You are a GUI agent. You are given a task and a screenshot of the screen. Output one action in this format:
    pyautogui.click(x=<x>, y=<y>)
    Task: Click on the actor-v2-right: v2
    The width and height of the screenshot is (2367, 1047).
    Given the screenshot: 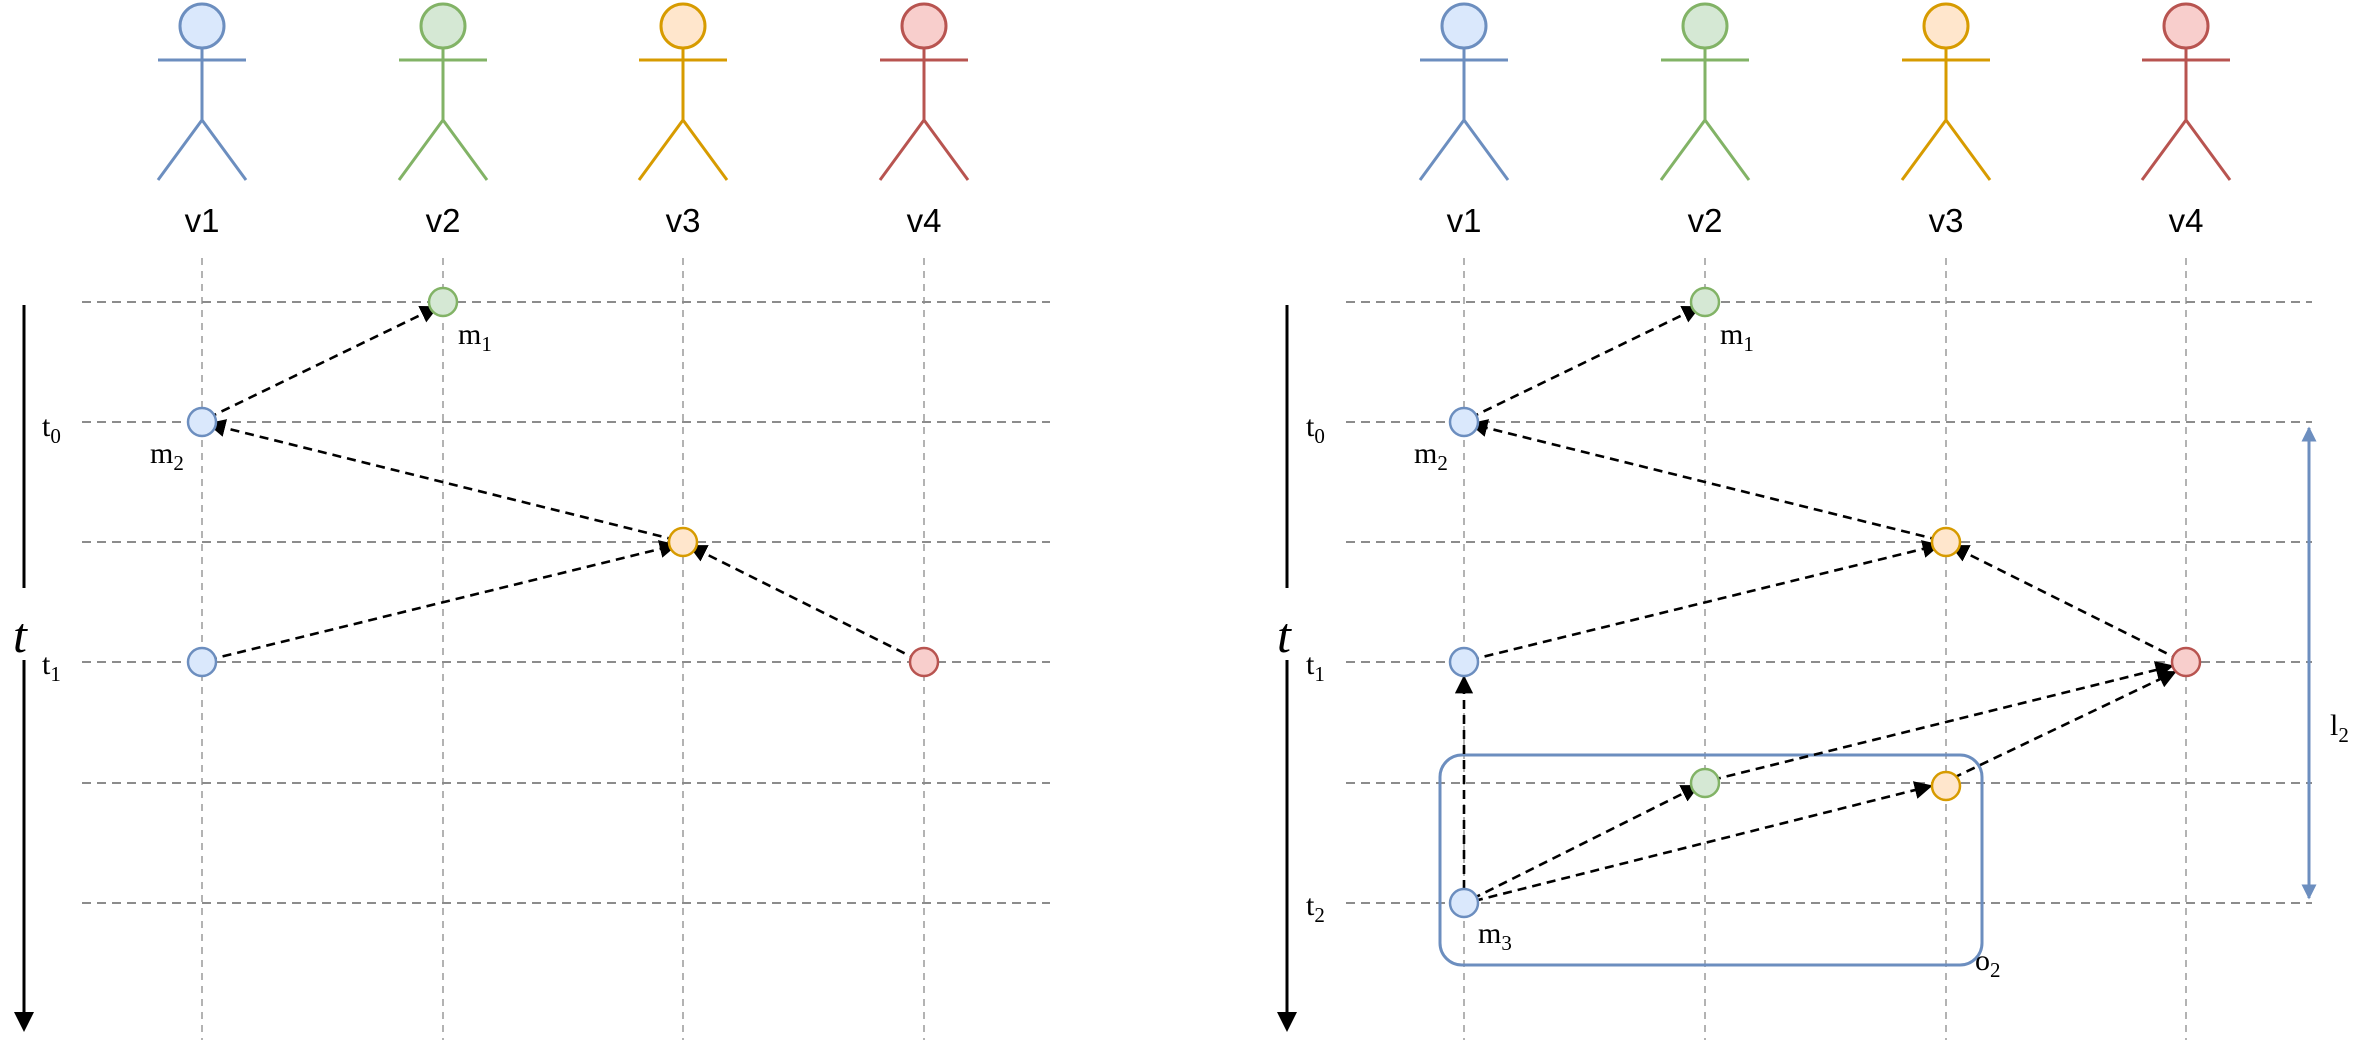 What is the action you would take?
    pyautogui.click(x=1705, y=120)
    